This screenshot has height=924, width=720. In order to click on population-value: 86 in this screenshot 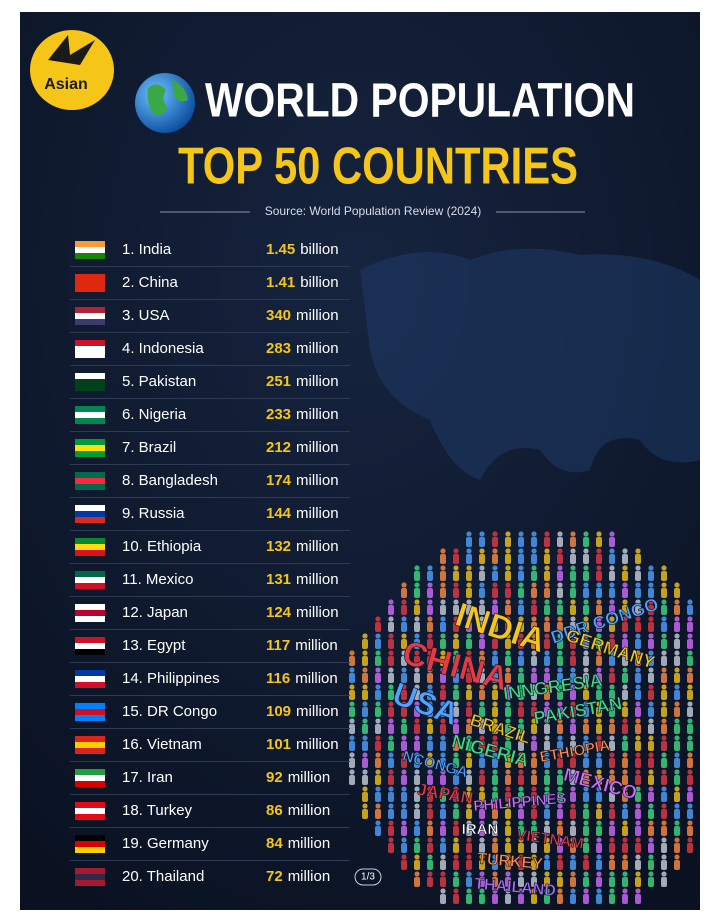, I will do `click(274, 810)`.